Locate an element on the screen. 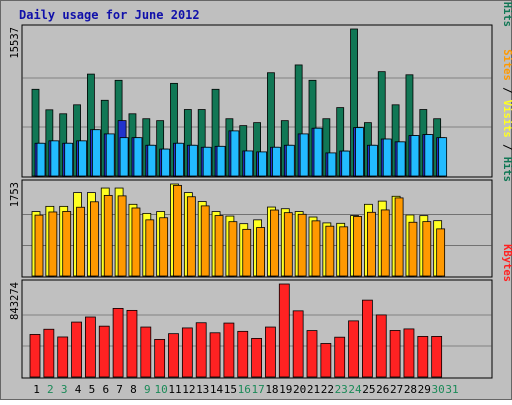 The image size is (512, 405). x-tick-label: 14 is located at coordinates (217, 389).